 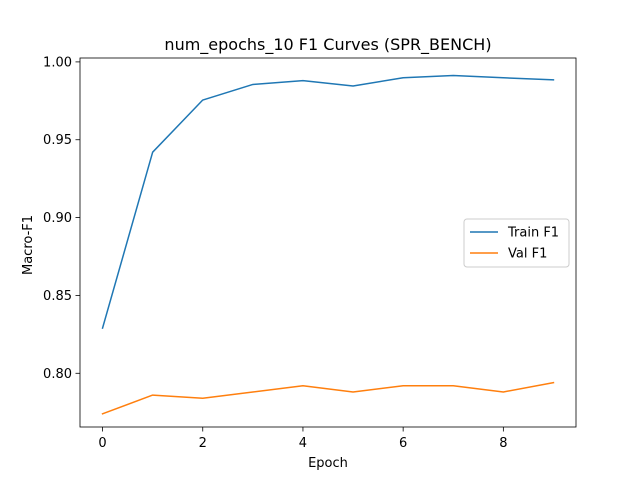 I want to click on legend-box, so click(x=516, y=243).